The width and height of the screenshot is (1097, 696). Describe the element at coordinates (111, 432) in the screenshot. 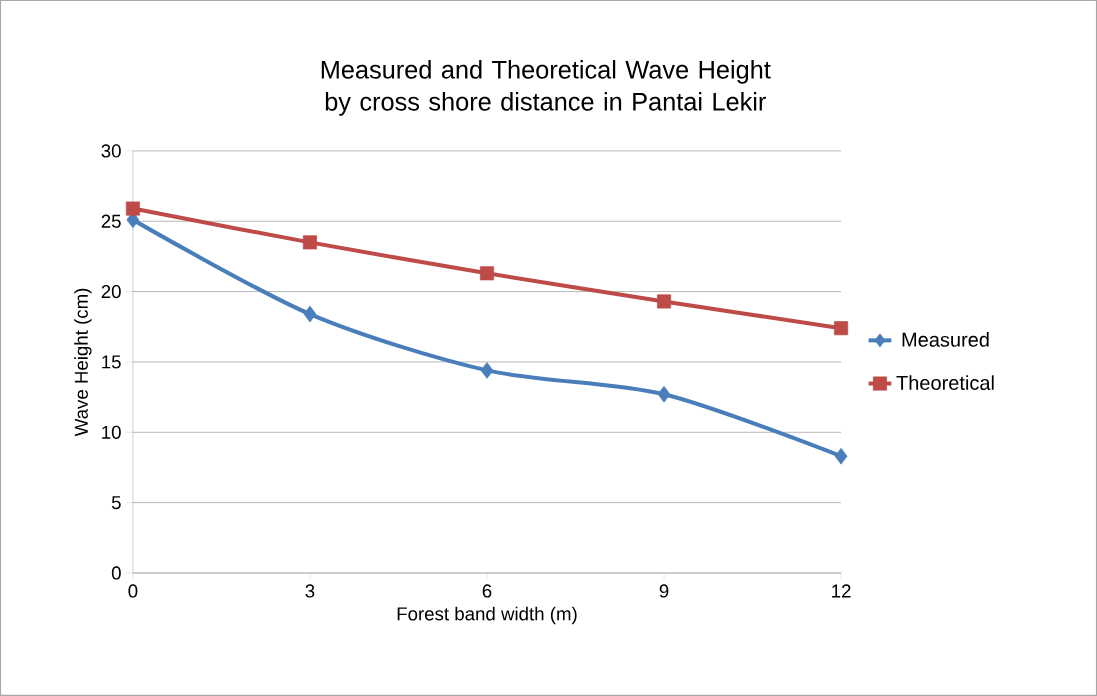

I see `y-tick-label: 10` at that location.